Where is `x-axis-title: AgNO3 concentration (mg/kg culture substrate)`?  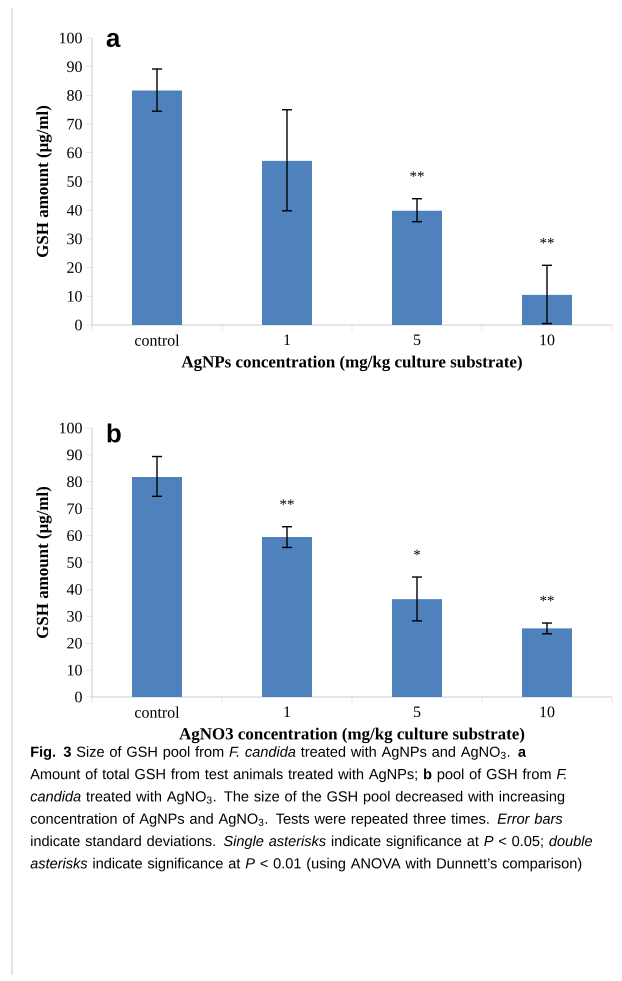 x-axis-title: AgNO3 concentration (mg/kg culture substrate) is located at coordinates (351, 736).